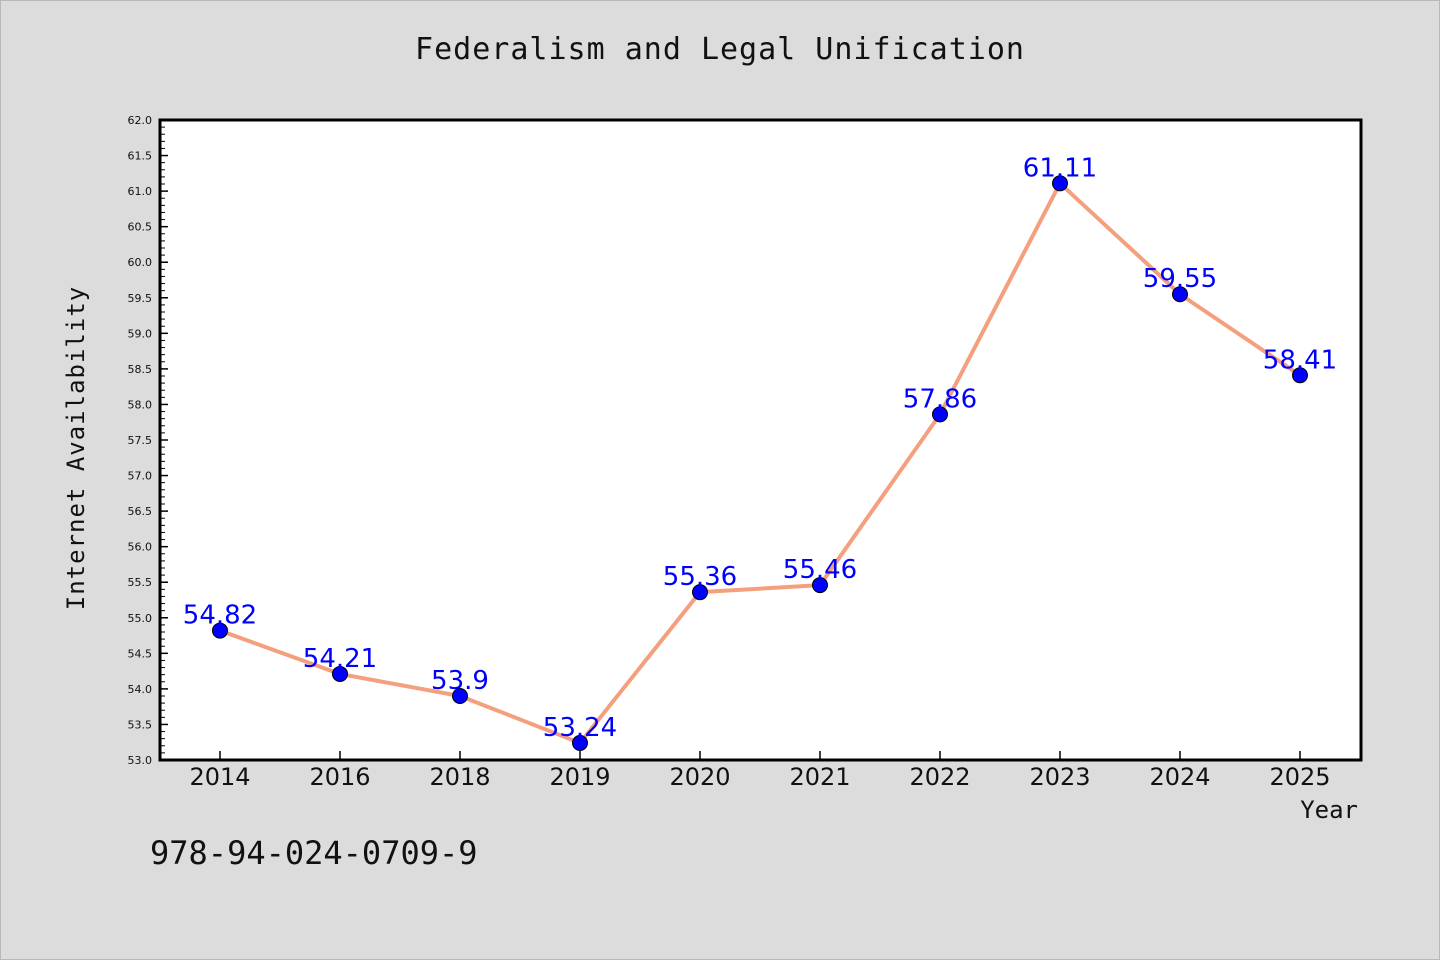  Describe the element at coordinates (1060, 168) in the screenshot. I see `data-label: 61.11` at that location.